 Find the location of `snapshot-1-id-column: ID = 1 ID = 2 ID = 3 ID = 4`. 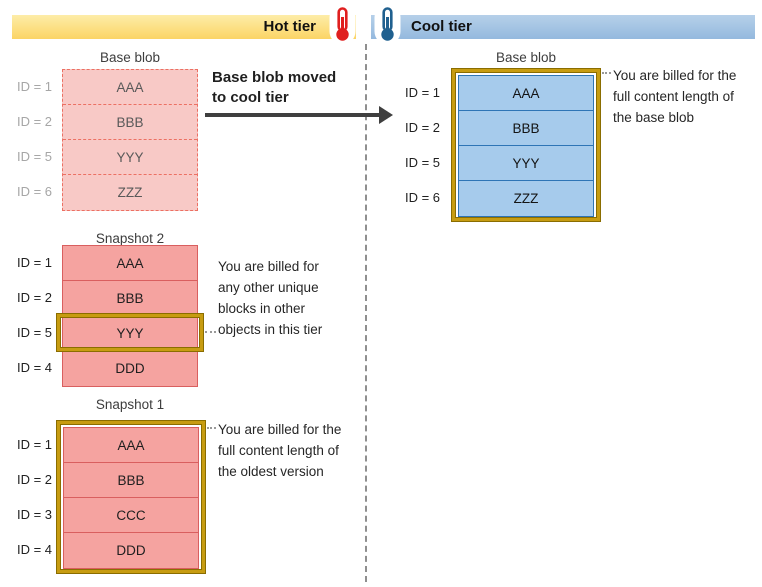

snapshot-1-id-column: ID = 1 ID = 2 ID = 3 ID = 4 is located at coordinates (26, 497).